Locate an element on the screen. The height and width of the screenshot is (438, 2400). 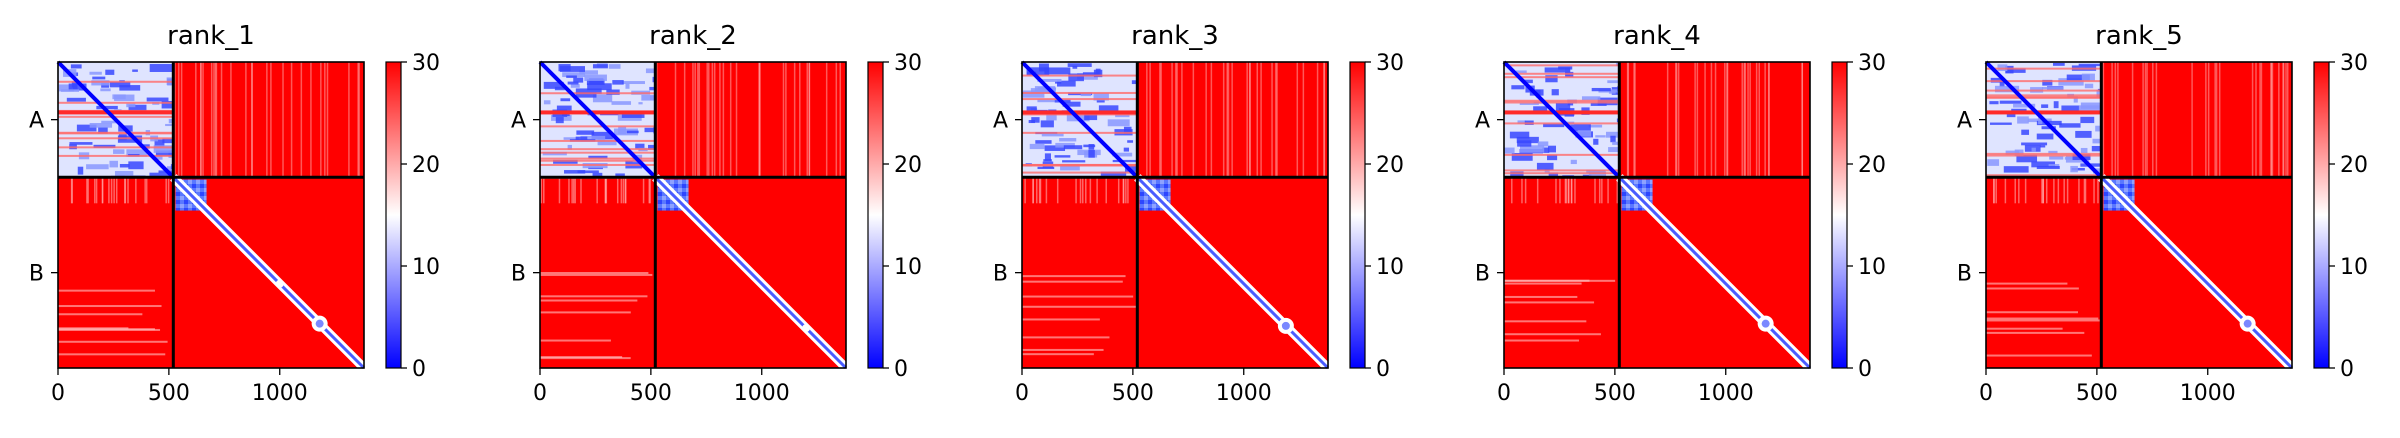
y-tick-label: B is located at coordinates (1964, 274).